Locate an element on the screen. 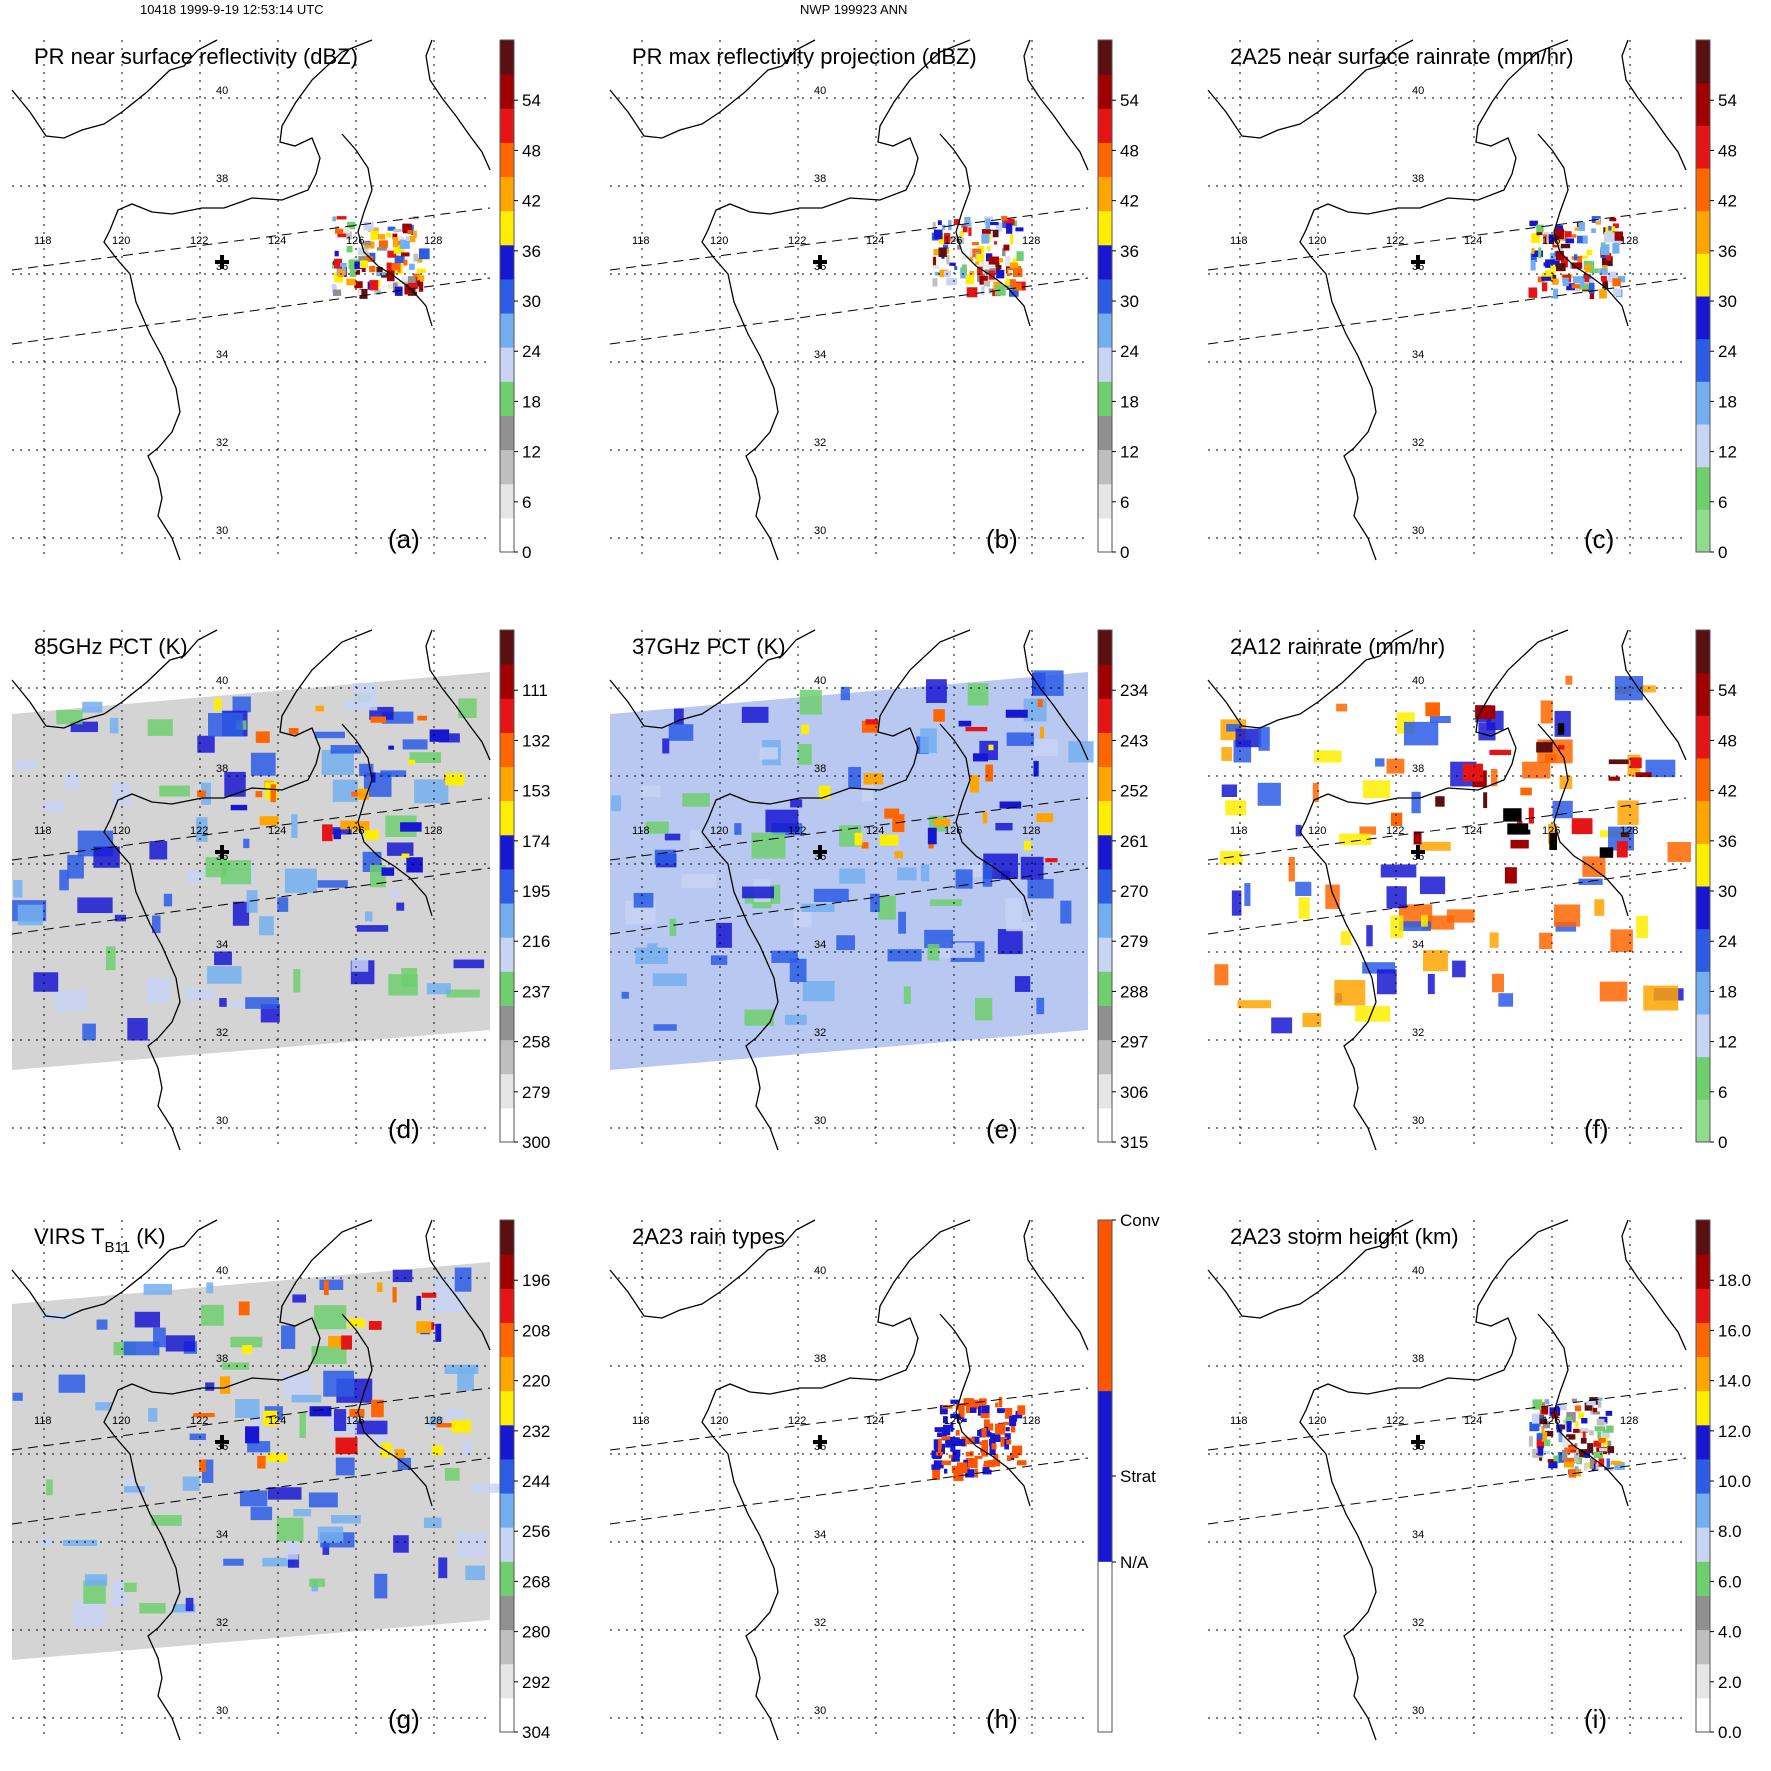 The image size is (1771, 1771). lat-label: 38 is located at coordinates (1418, 769).